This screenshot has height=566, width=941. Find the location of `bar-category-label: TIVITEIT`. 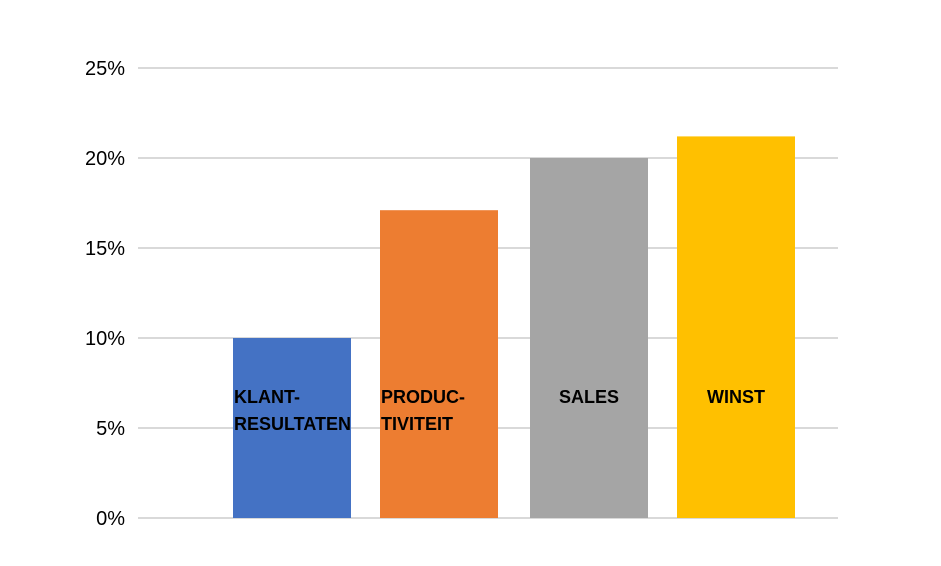

bar-category-label: TIVITEIT is located at coordinates (417, 424).